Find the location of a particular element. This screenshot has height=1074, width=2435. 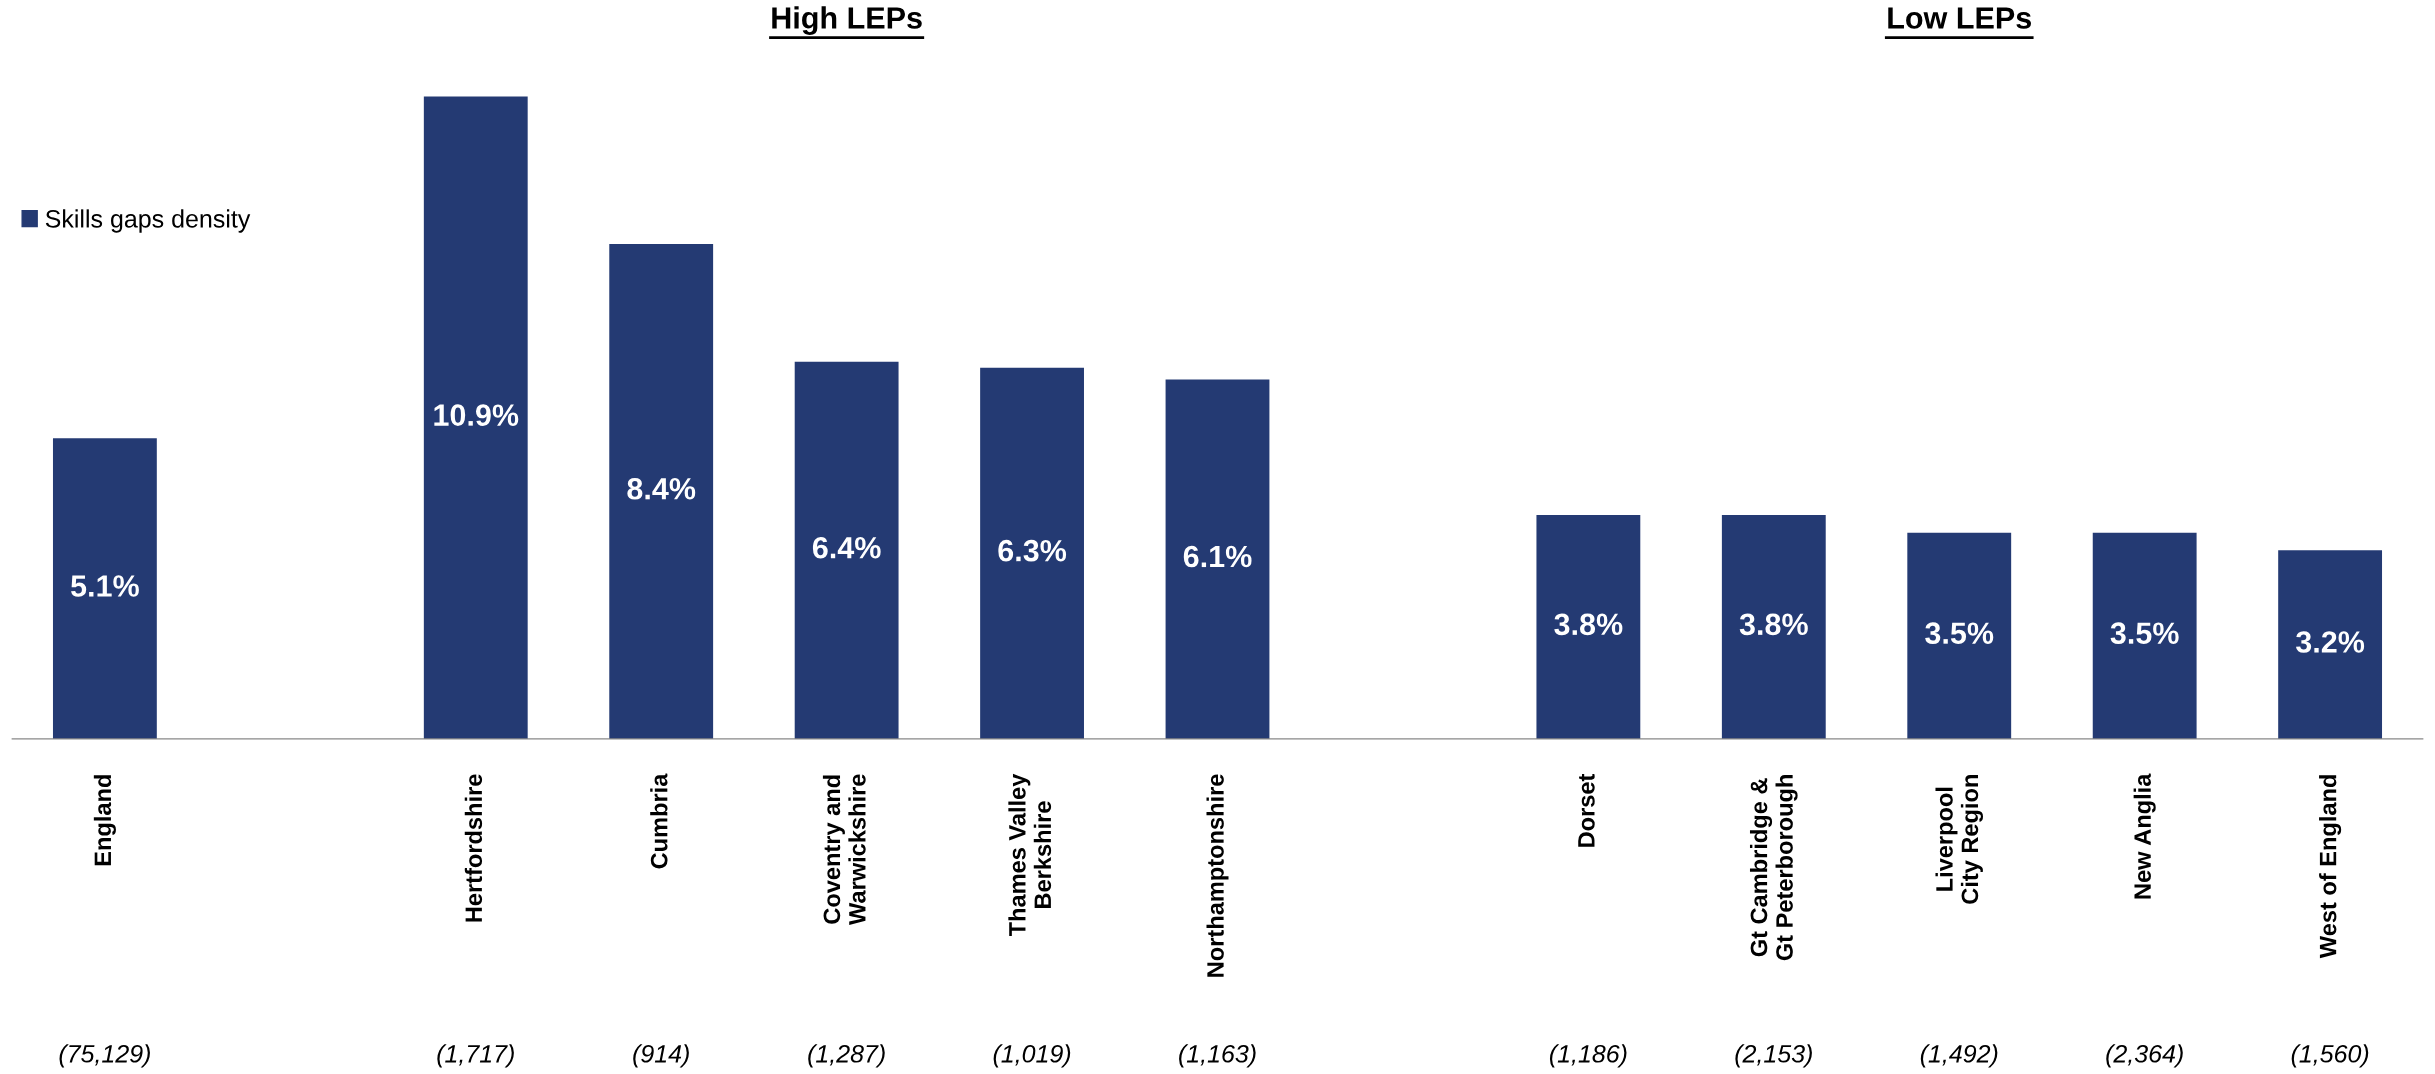

text: (2,364) is located at coordinates (2144, 1056).